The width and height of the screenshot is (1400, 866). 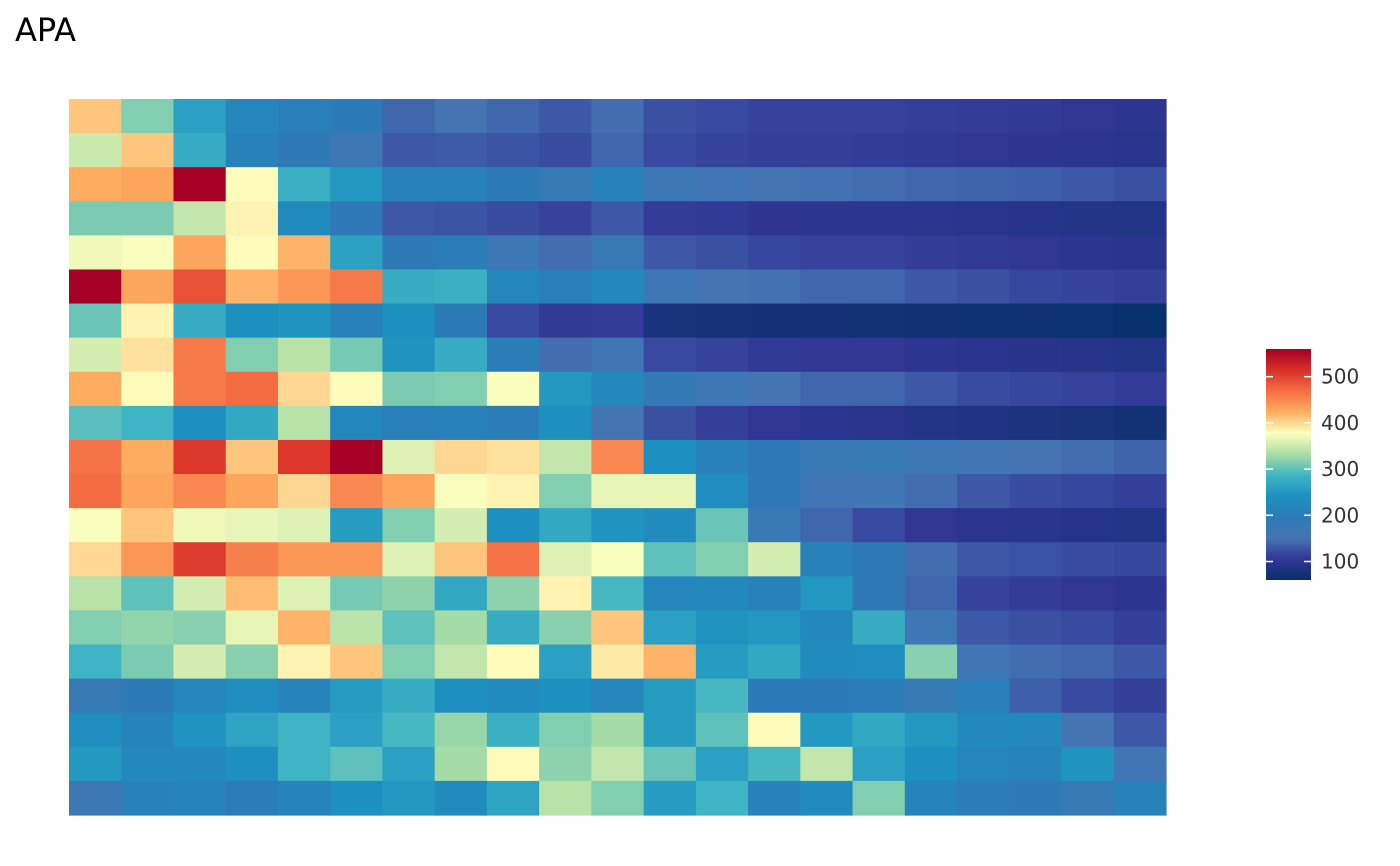 I want to click on chart-title: APA, so click(x=46, y=30).